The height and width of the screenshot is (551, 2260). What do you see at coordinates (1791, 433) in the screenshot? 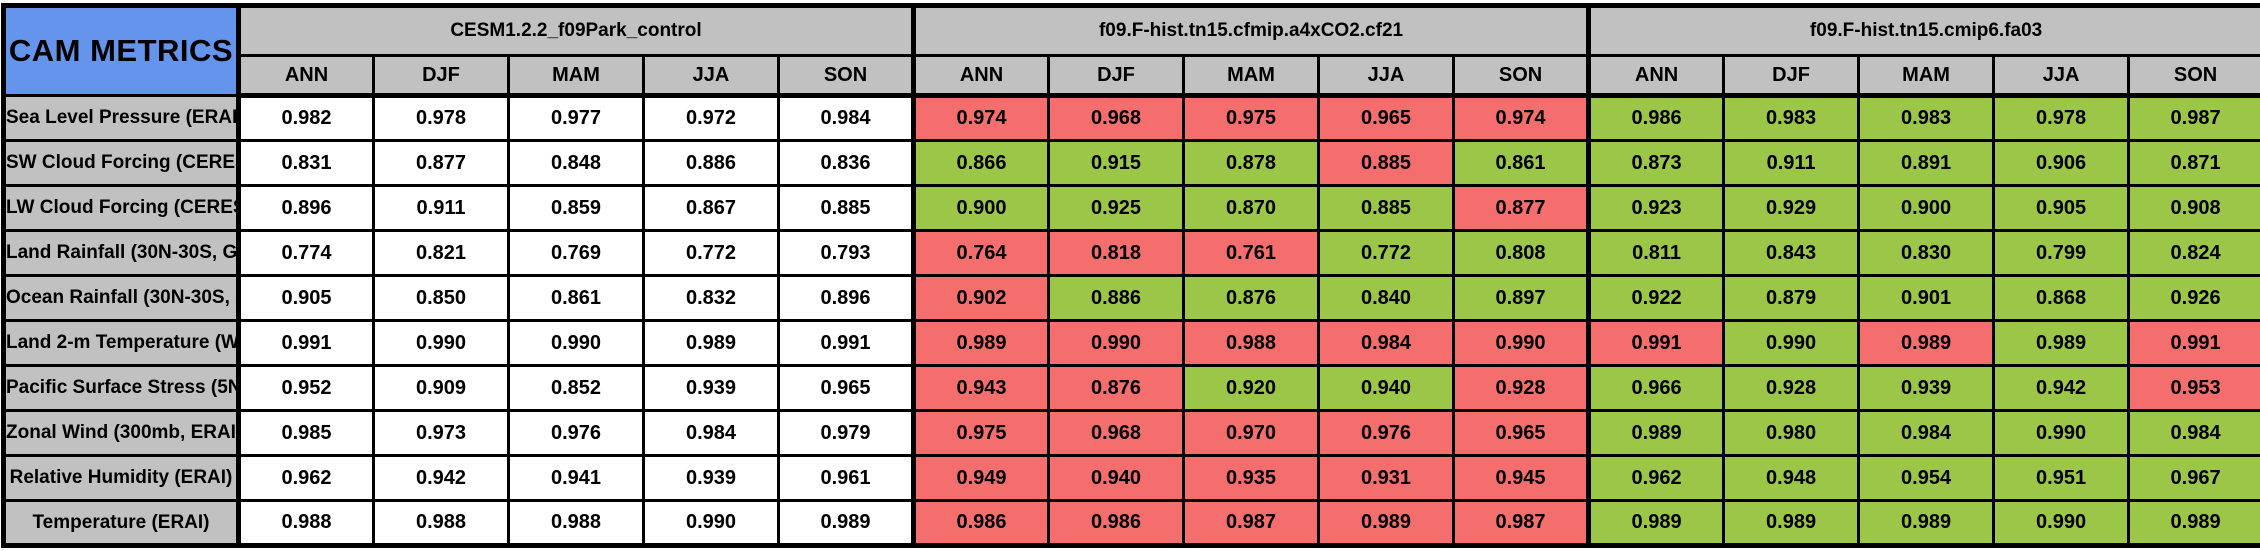
I see `metric-value-cell: 0.980` at bounding box center [1791, 433].